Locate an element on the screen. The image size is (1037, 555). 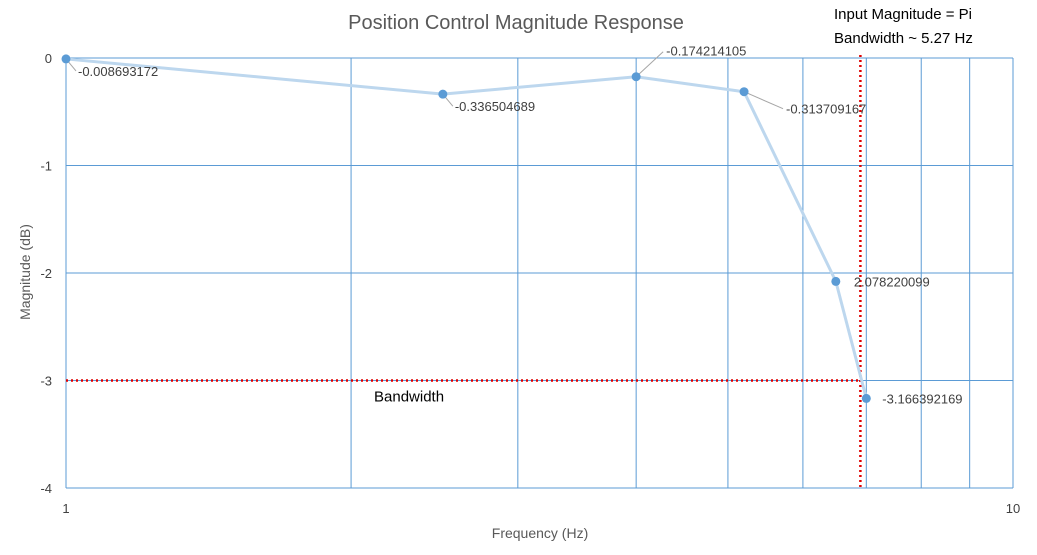
y-tick-label: -1 is located at coordinates (46, 166).